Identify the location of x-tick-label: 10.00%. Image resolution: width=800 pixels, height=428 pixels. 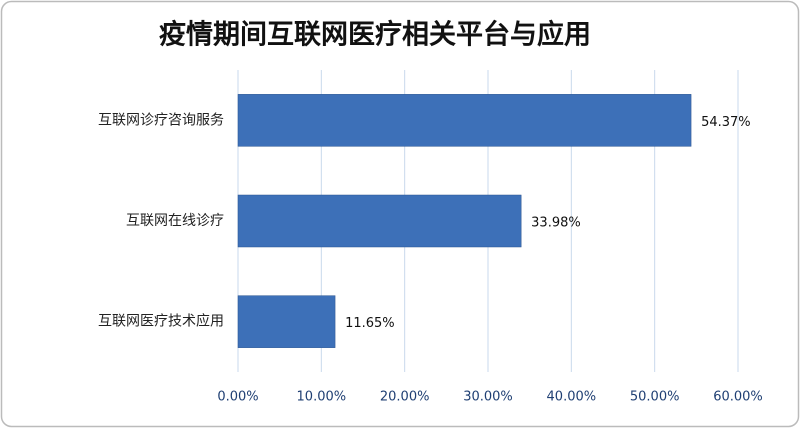
(322, 397).